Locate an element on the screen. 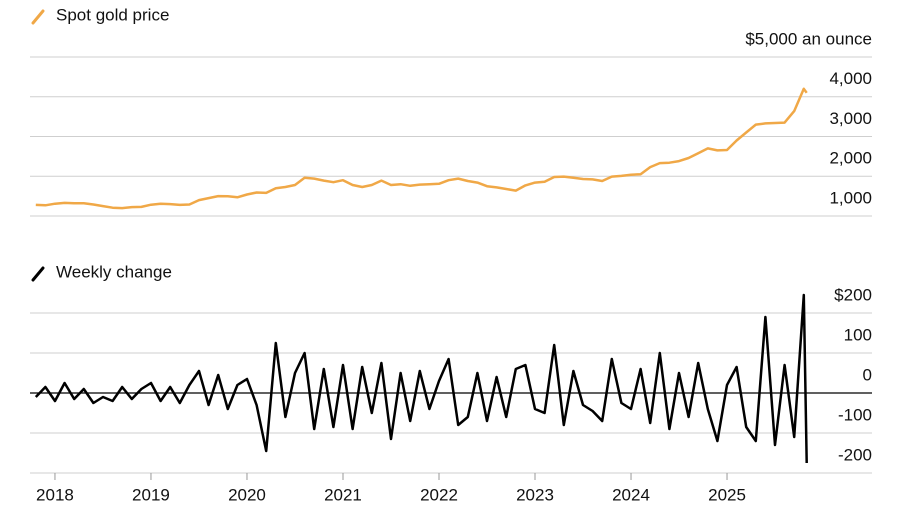  panel-title: Weekly change is located at coordinates (114, 271).